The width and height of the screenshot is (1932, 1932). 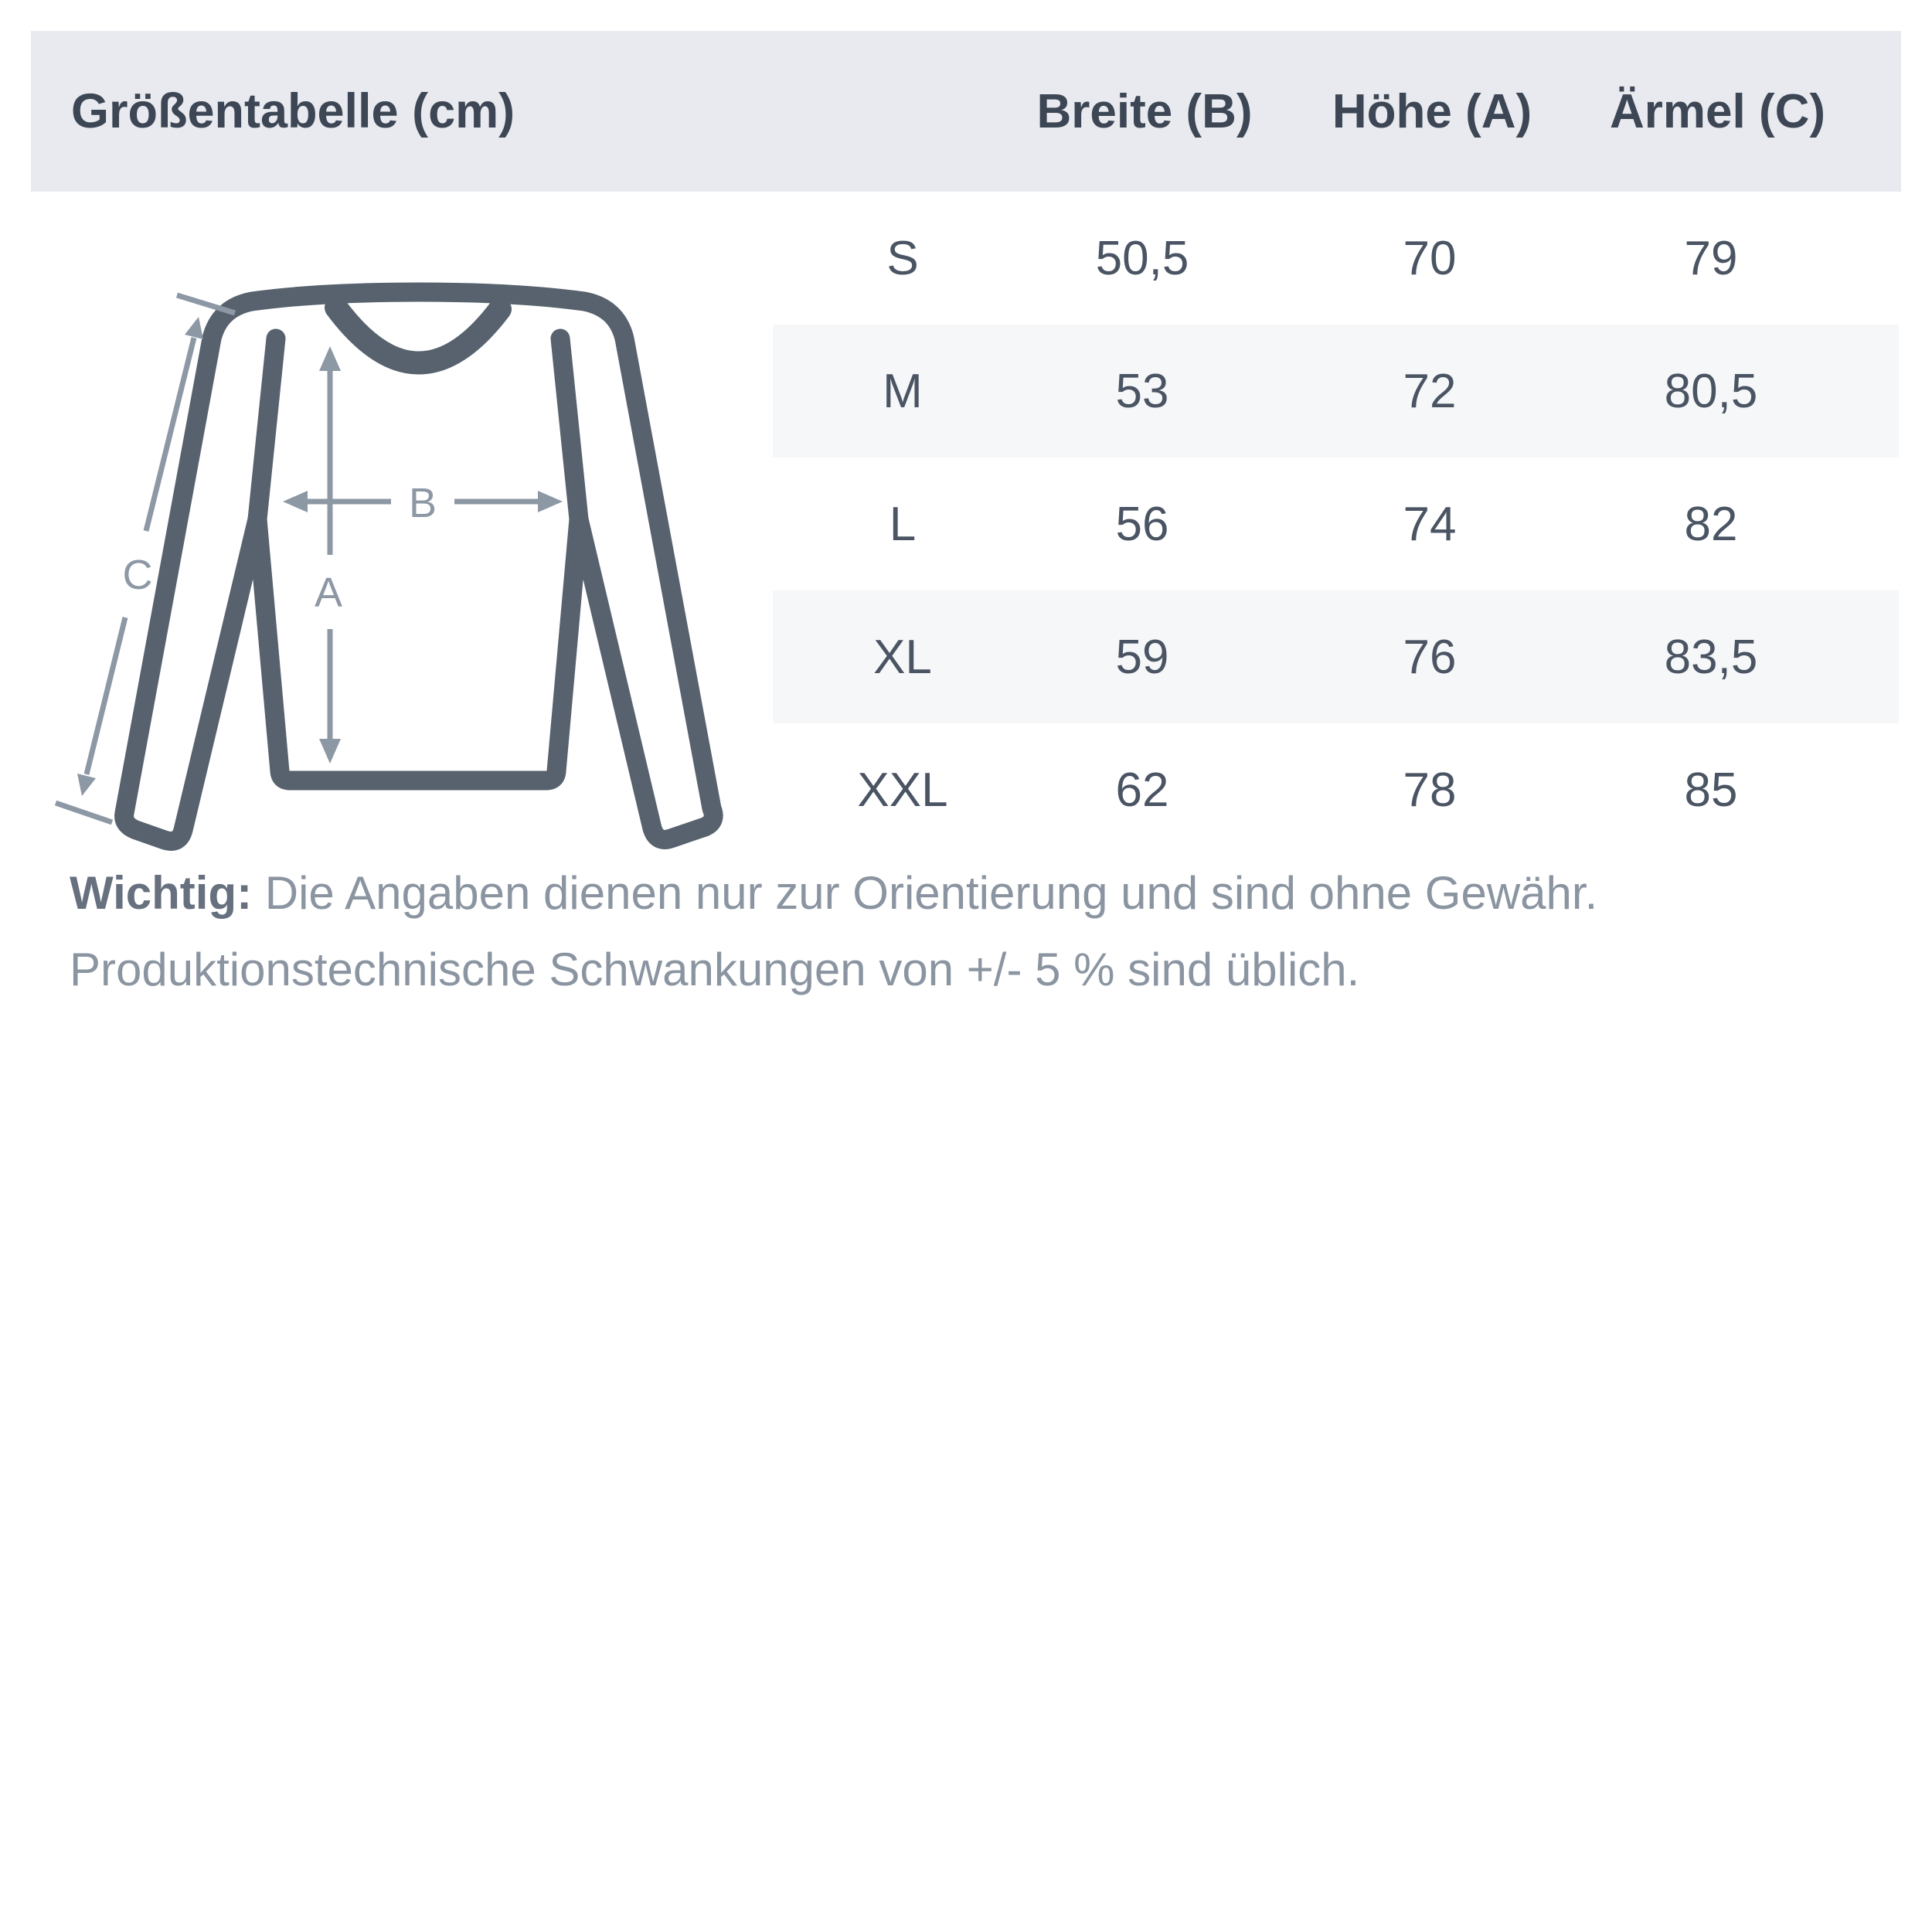 What do you see at coordinates (1144, 111) in the screenshot?
I see `header-col-breite: Breite (B)` at bounding box center [1144, 111].